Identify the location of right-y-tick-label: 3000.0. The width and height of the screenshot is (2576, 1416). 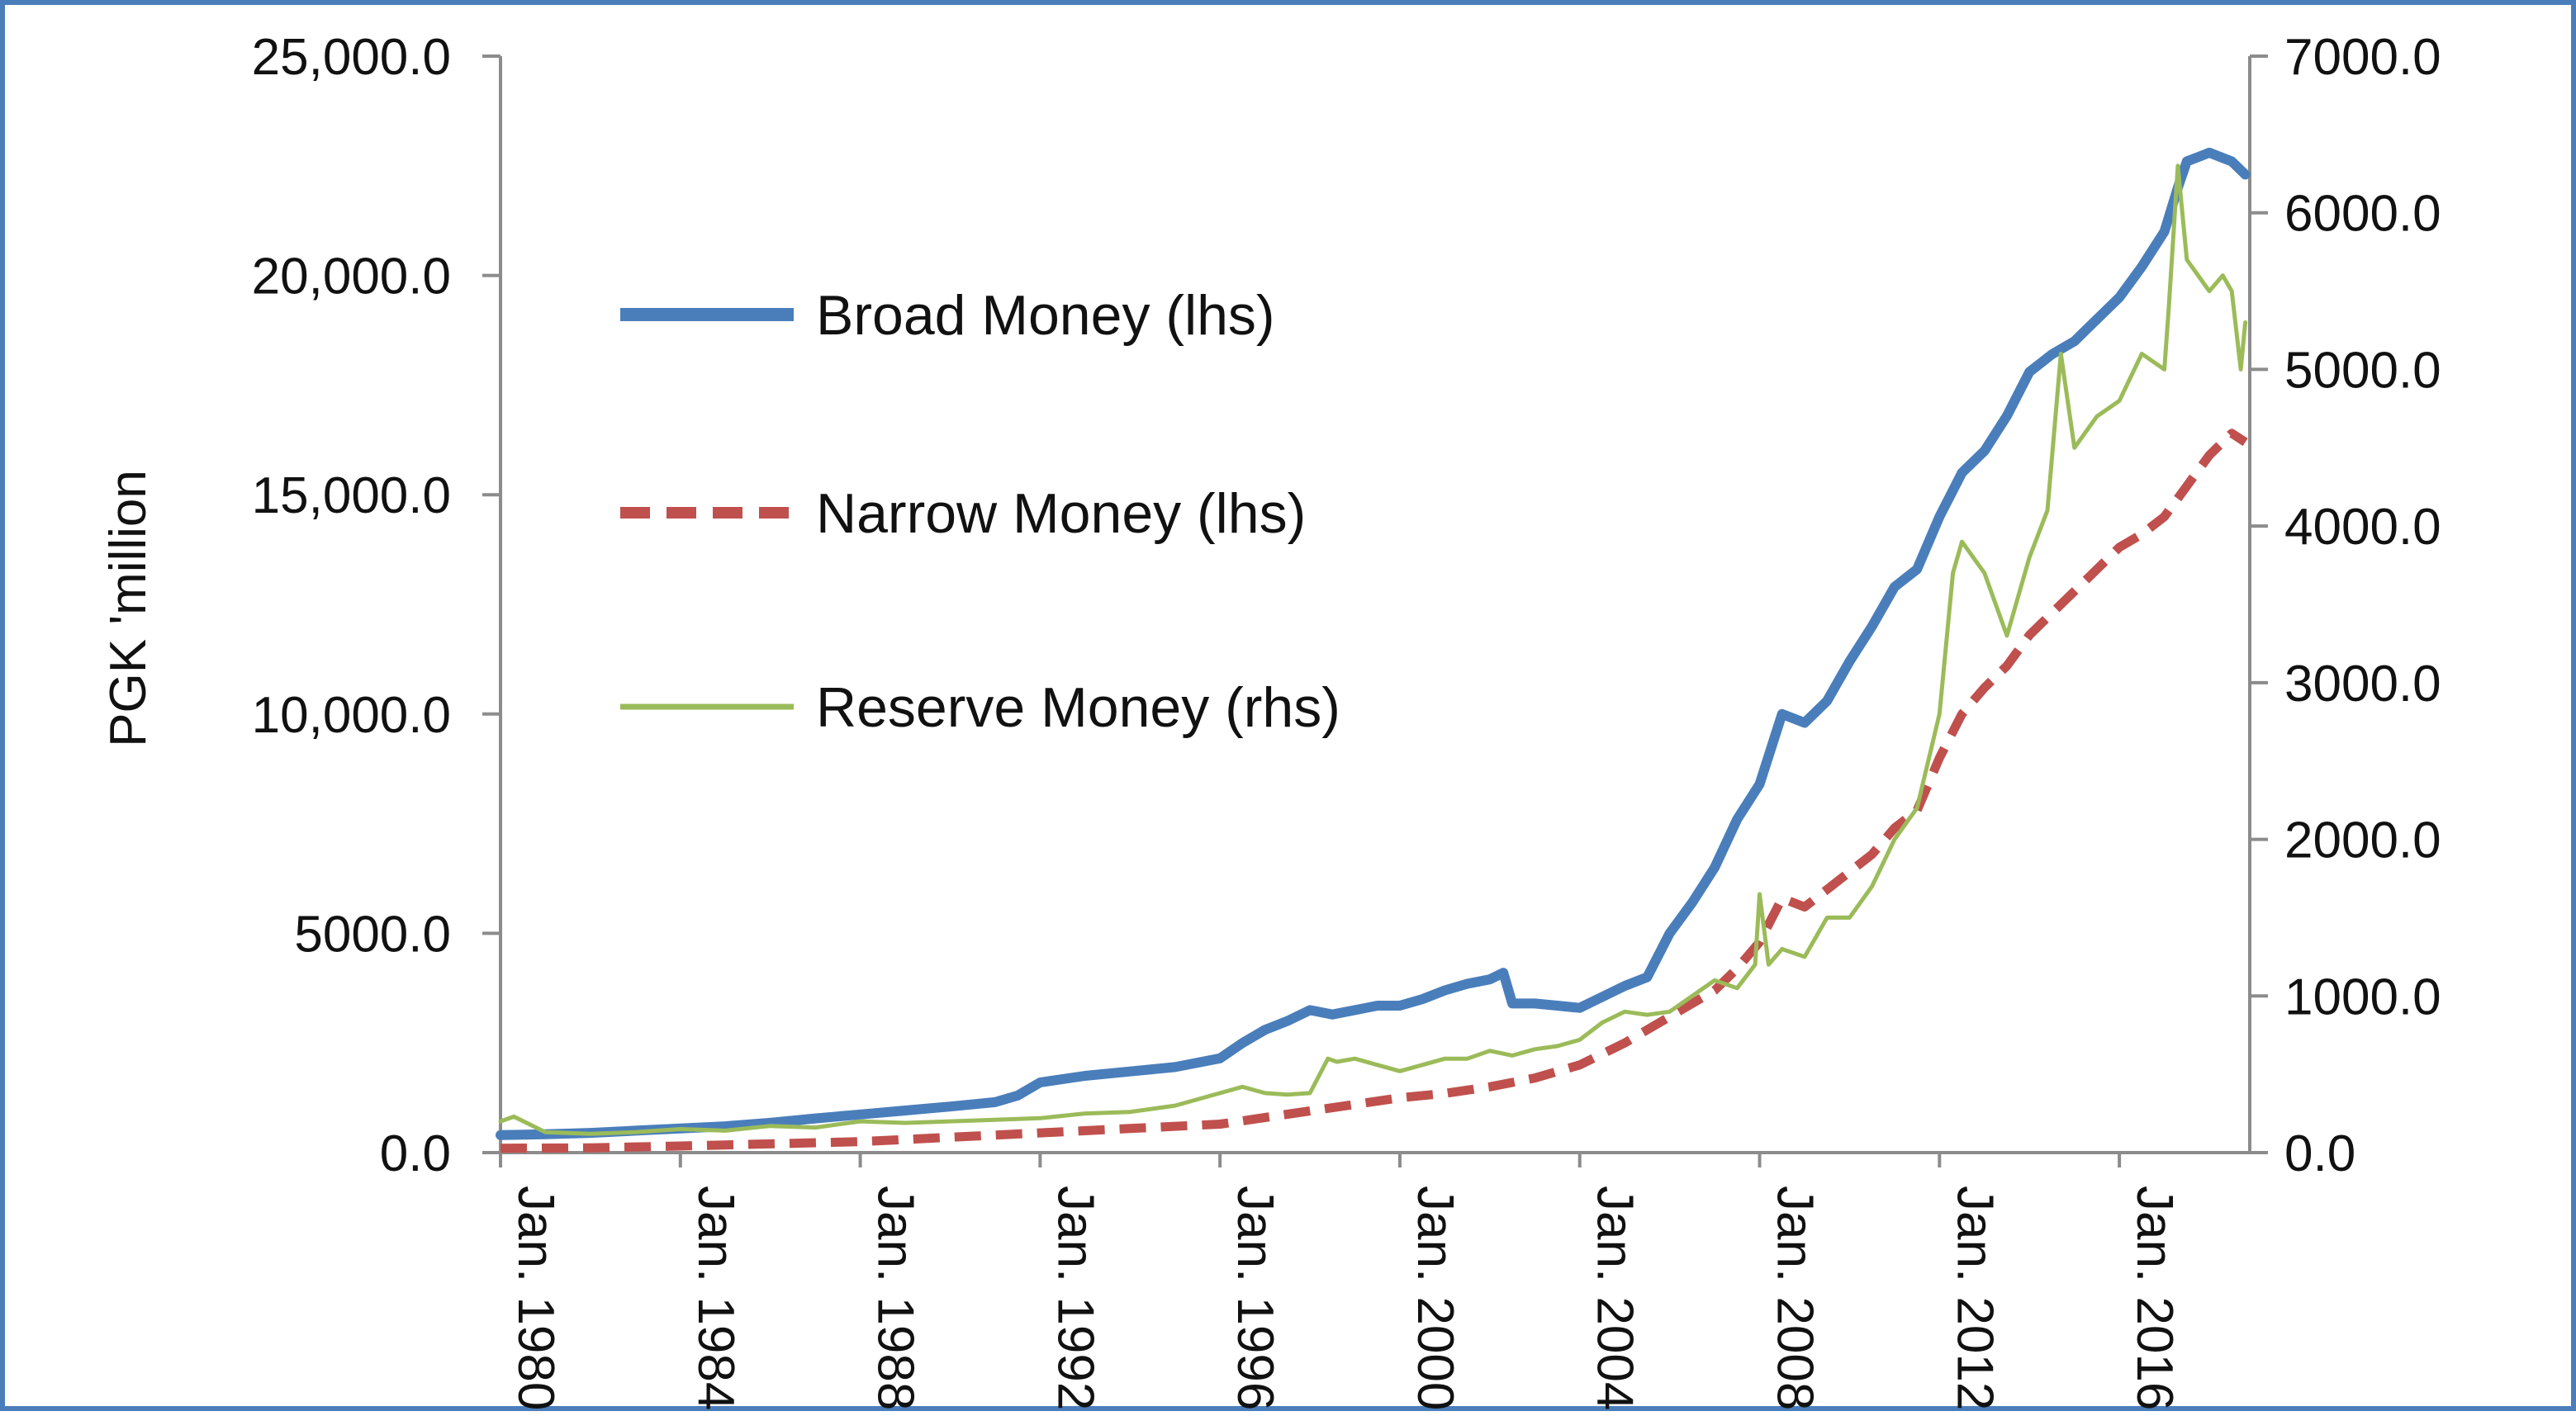
(2362, 684).